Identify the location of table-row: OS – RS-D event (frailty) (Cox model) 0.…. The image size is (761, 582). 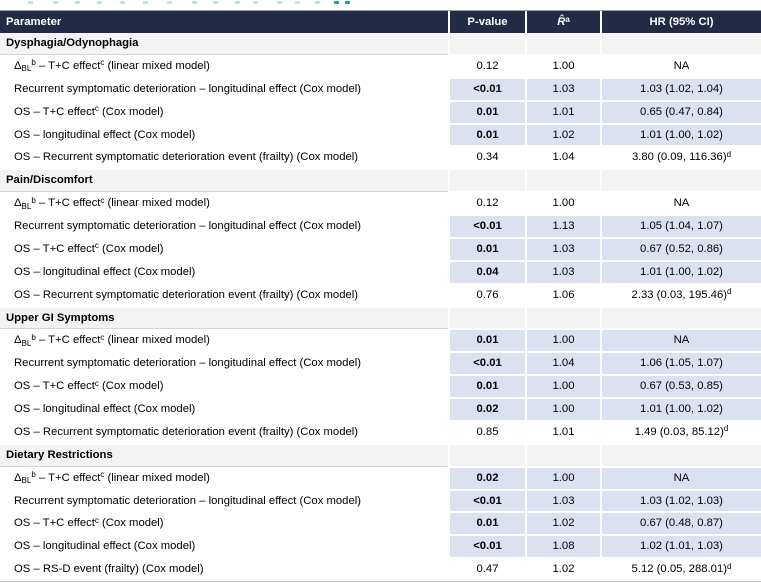
(380, 570).